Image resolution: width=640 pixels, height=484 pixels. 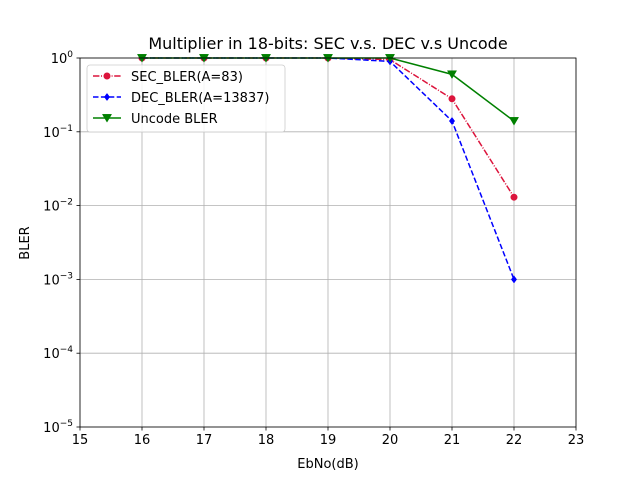 I want to click on y-tick-exponent: −1, so click(x=66, y=129).